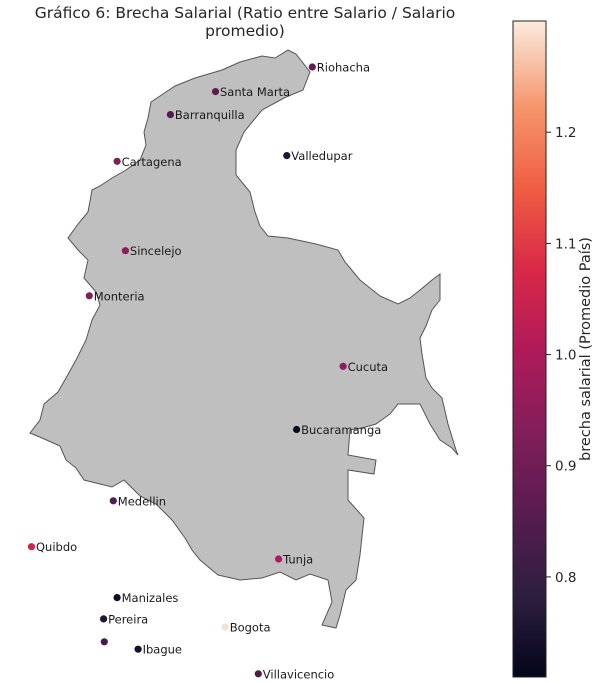 The image size is (598, 683). What do you see at coordinates (138, 649) in the screenshot?
I see `city-point-ibague` at bounding box center [138, 649].